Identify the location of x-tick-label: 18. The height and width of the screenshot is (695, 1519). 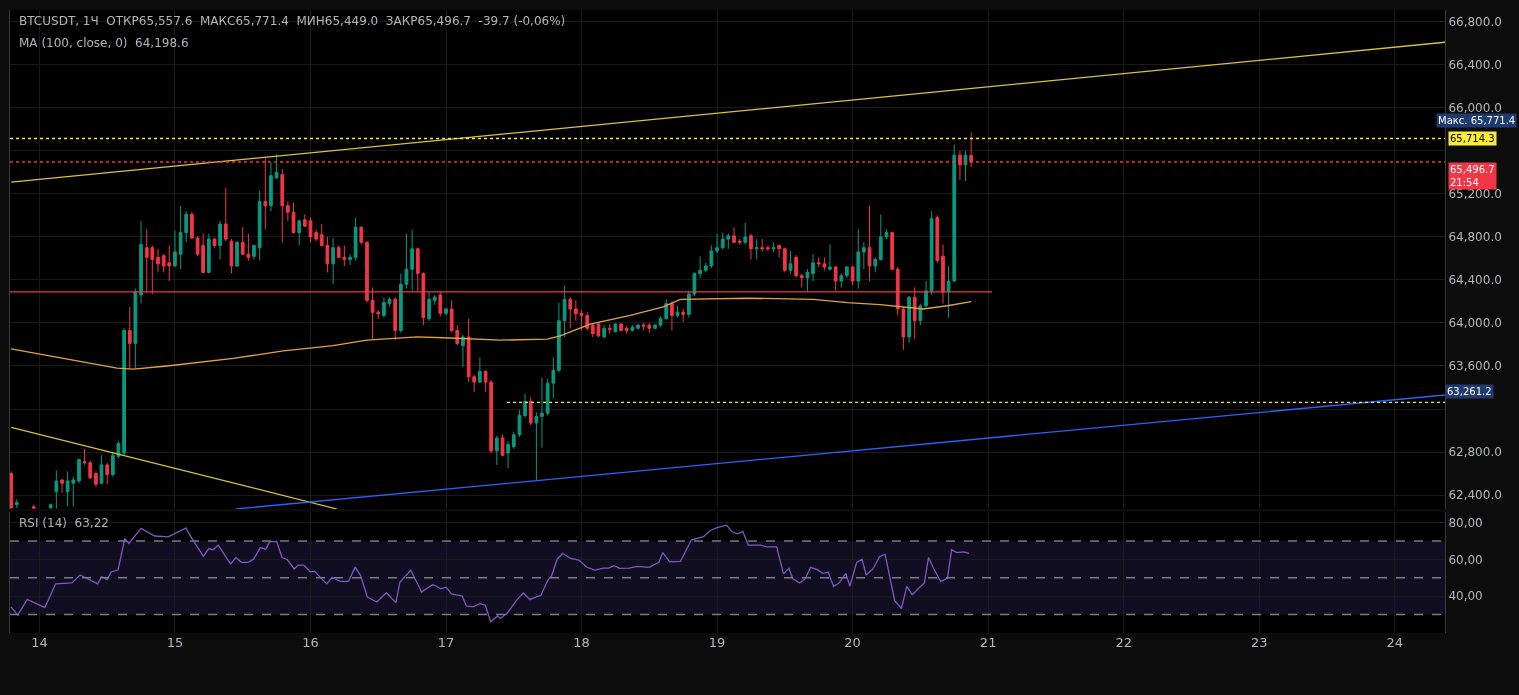
(581, 642).